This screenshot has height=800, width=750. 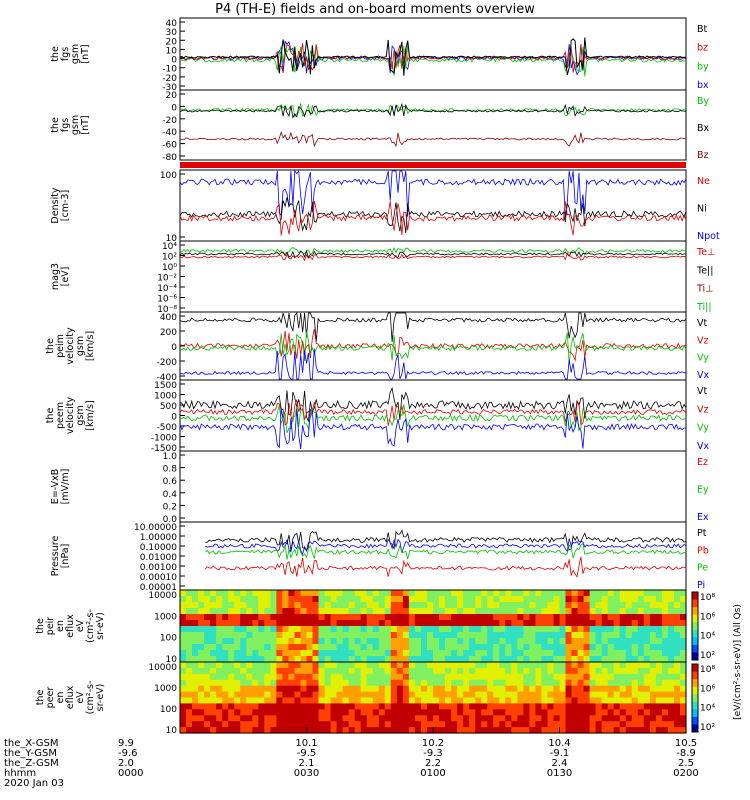 What do you see at coordinates (155, 528) in the screenshot?
I see `panel-8-tick-label: 10.00000` at bounding box center [155, 528].